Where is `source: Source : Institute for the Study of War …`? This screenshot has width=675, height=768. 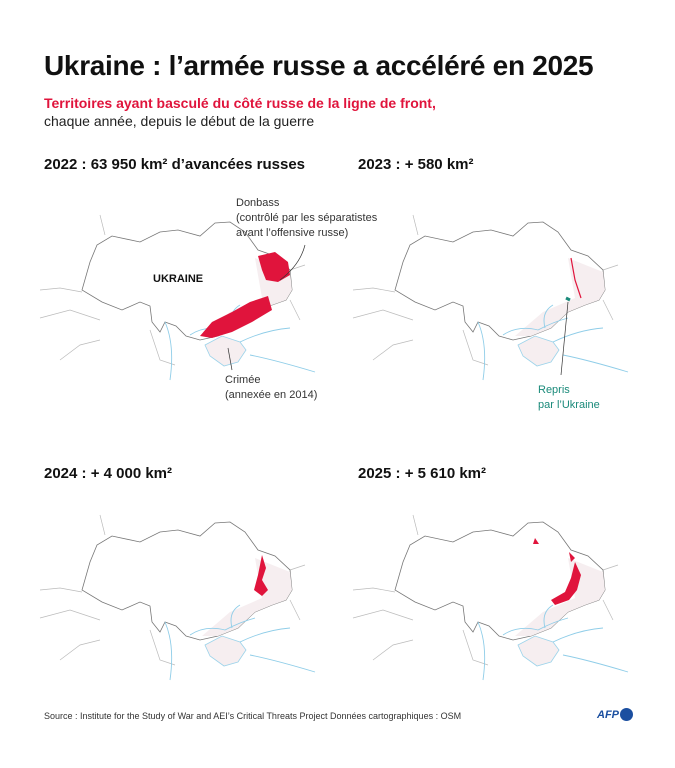 source: Source : Institute for the Study of War … is located at coordinates (186, 716).